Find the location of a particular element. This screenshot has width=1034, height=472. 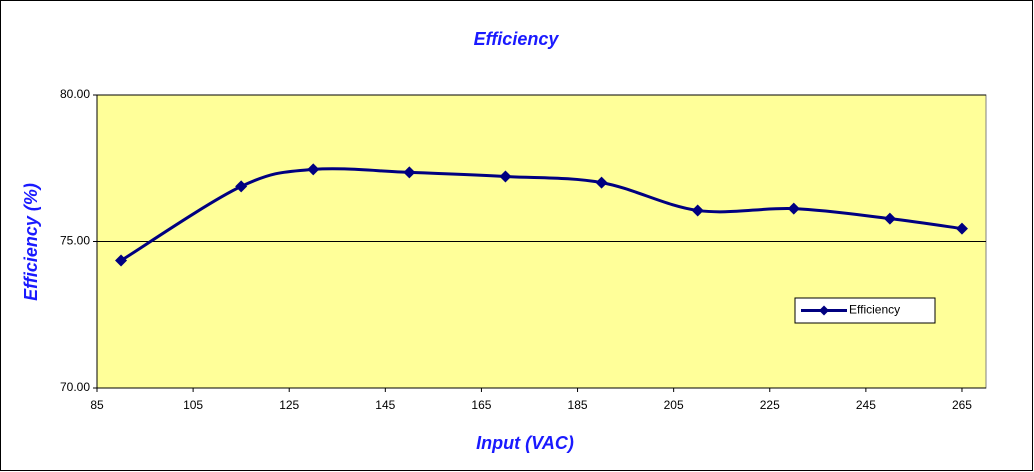

x-tick-label: 125 is located at coordinates (289, 405).